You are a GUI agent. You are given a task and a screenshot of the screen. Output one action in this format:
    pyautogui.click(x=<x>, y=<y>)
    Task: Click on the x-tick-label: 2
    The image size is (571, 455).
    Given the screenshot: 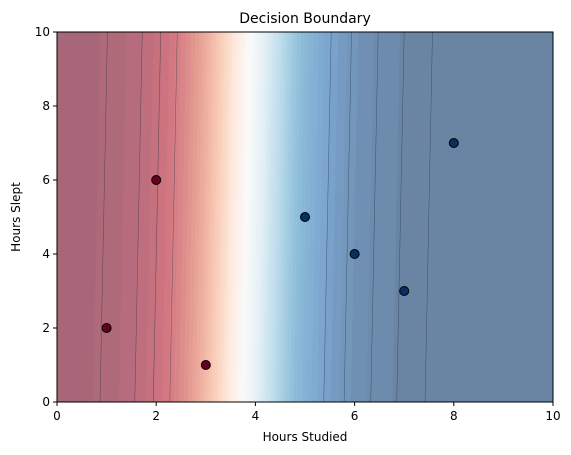 What is the action you would take?
    pyautogui.click(x=156, y=416)
    